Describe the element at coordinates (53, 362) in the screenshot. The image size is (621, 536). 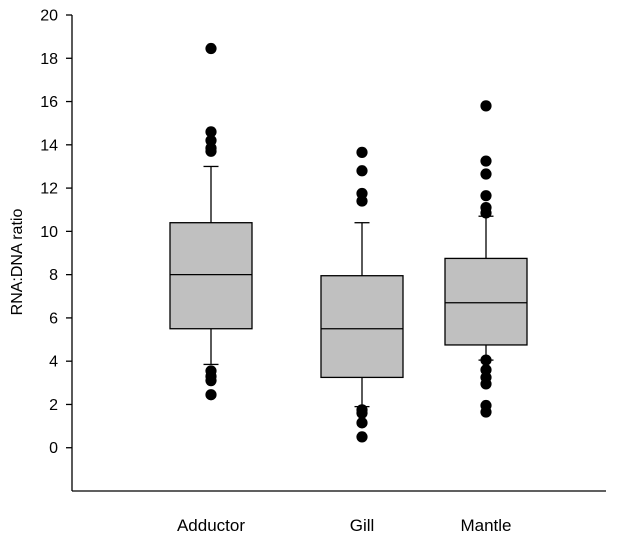
I see `y-tick-label: 4` at that location.